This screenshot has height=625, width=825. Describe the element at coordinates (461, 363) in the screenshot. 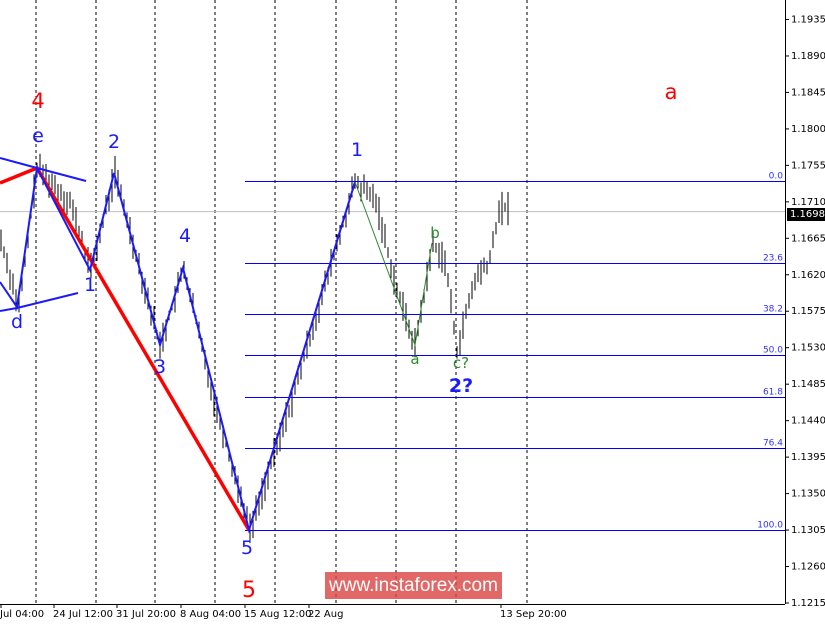

I see `wave-label-c: c?` at that location.